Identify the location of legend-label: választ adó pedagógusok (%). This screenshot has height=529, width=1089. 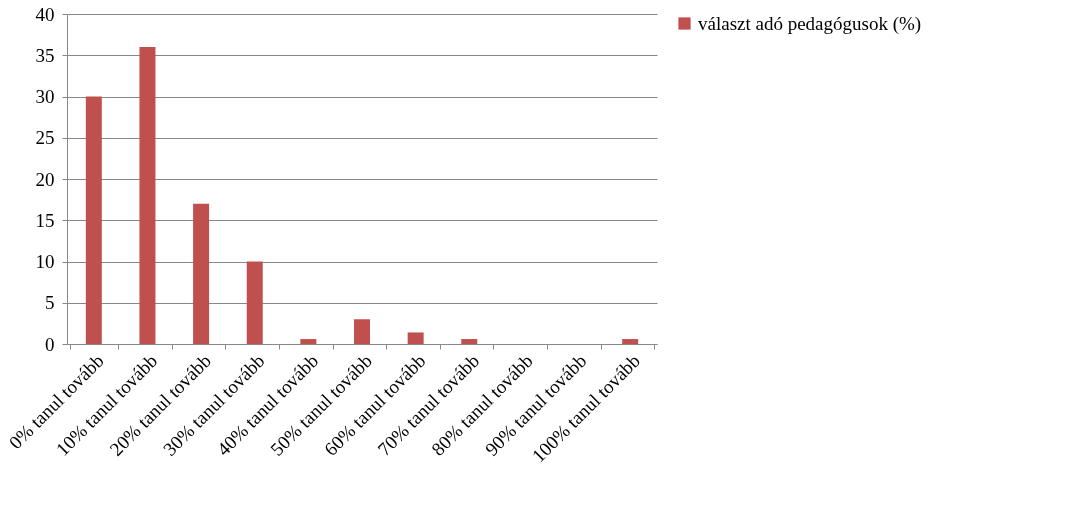
(810, 23).